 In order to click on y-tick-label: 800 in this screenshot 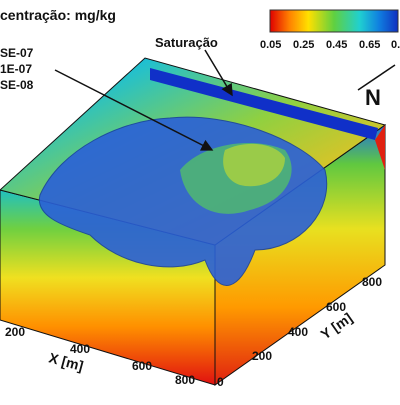, I will do `click(372, 282)`.